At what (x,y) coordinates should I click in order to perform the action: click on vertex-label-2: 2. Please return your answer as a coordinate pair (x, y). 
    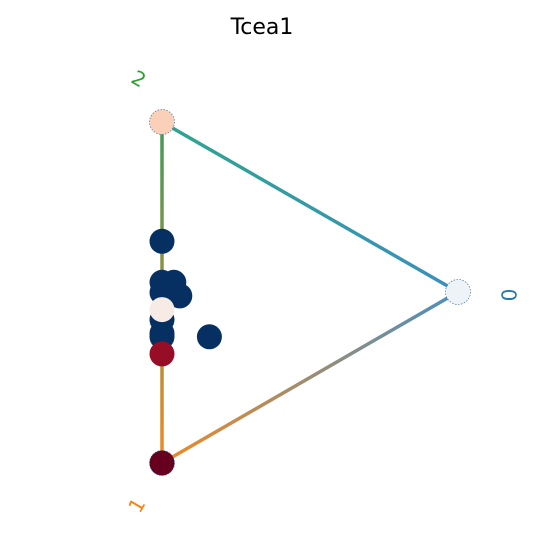
    Looking at the image, I should click on (138, 78).